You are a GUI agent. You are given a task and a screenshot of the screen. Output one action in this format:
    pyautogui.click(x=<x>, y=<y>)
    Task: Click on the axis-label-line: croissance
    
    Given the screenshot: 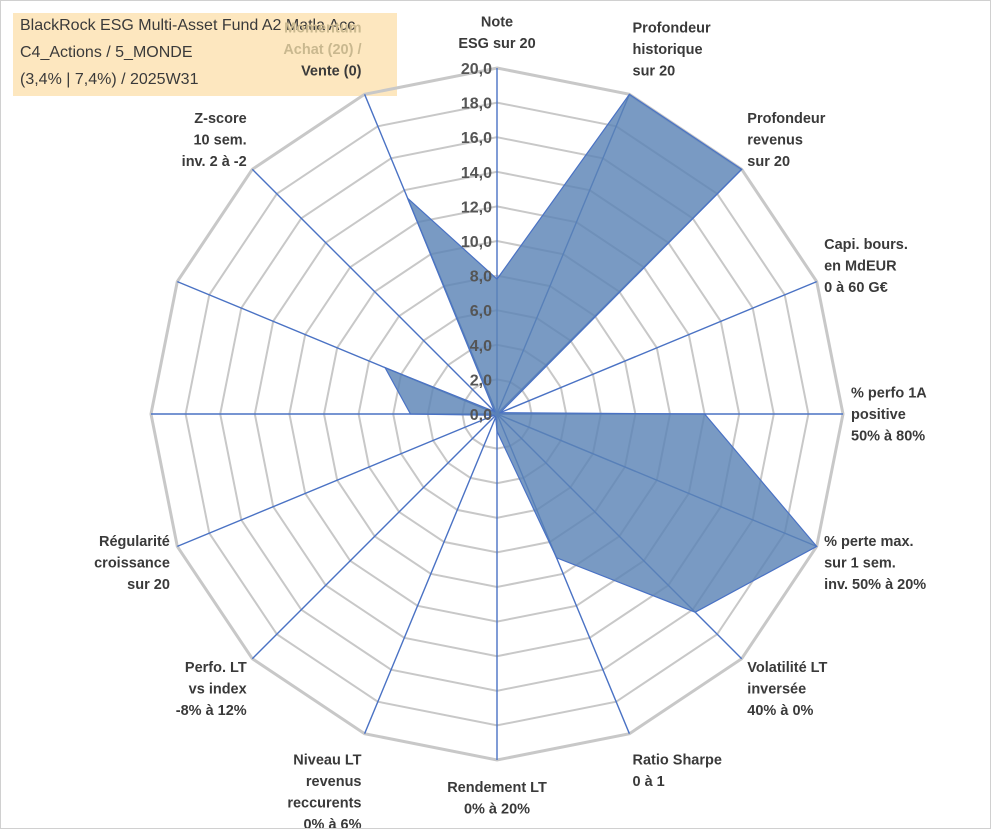 What is the action you would take?
    pyautogui.click(x=132, y=564)
    